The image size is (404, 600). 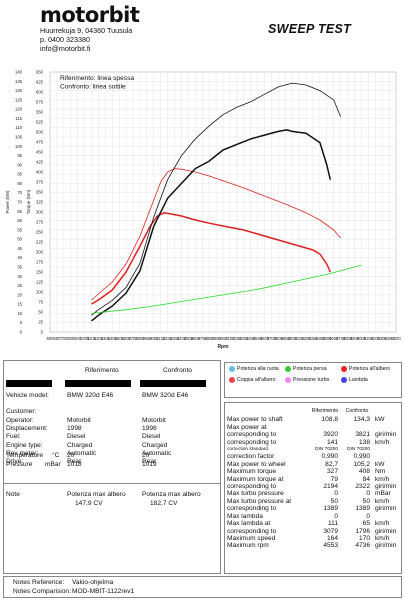 I want to click on legend-item: Potenza alla ruota, so click(x=257, y=369).